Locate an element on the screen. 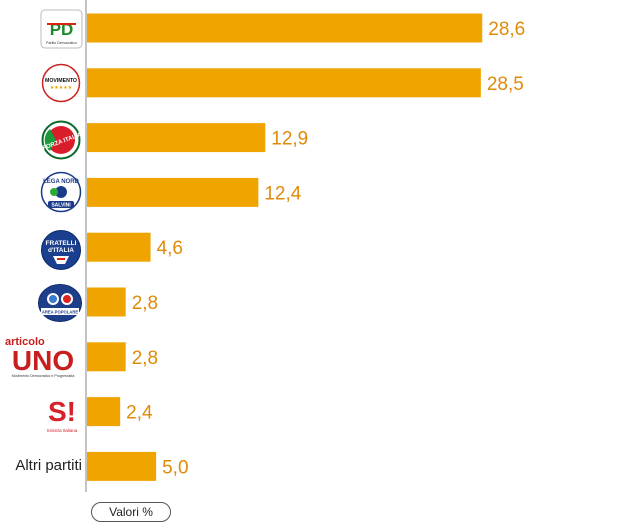 The height and width of the screenshot is (524, 640). logo-fdi: FRATELLI d'ITALIA is located at coordinates (61, 250).